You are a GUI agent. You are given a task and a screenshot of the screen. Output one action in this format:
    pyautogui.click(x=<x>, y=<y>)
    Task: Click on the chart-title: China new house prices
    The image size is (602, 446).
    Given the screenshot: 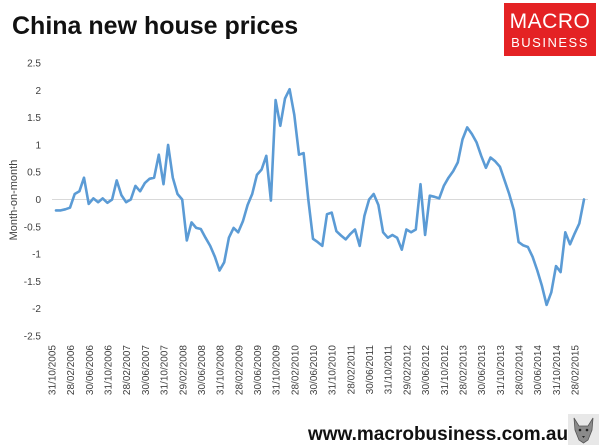 What is the action you would take?
    pyautogui.click(x=155, y=26)
    